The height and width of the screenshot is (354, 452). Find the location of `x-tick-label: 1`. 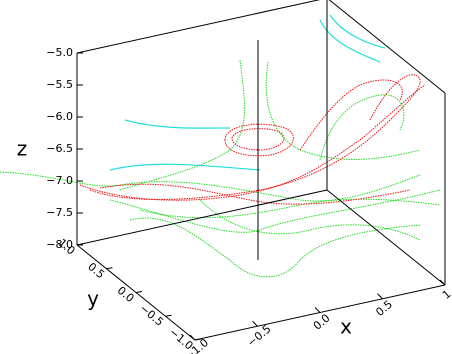

x-tick-label: 1 is located at coordinates (446, 294).